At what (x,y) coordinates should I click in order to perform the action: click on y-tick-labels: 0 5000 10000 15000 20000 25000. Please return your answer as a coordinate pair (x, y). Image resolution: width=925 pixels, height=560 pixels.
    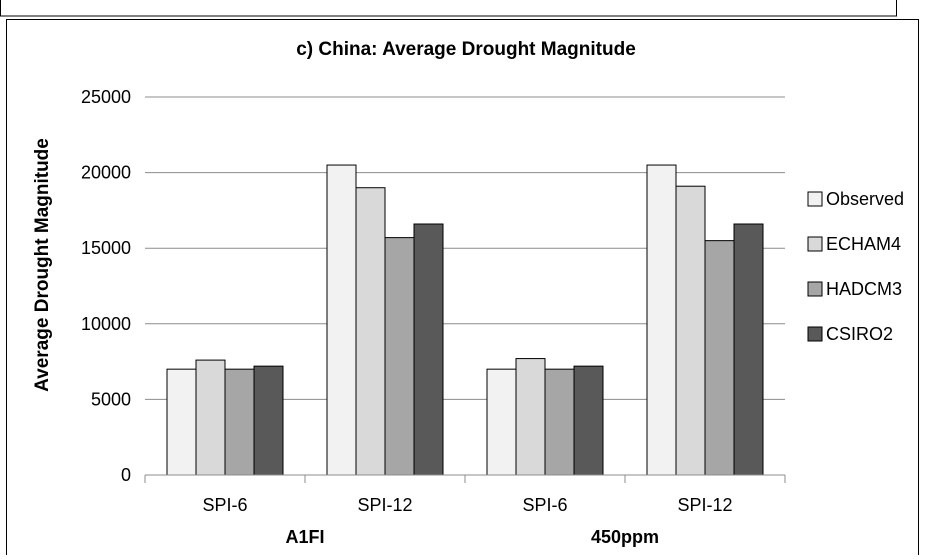
    Looking at the image, I should click on (106, 286).